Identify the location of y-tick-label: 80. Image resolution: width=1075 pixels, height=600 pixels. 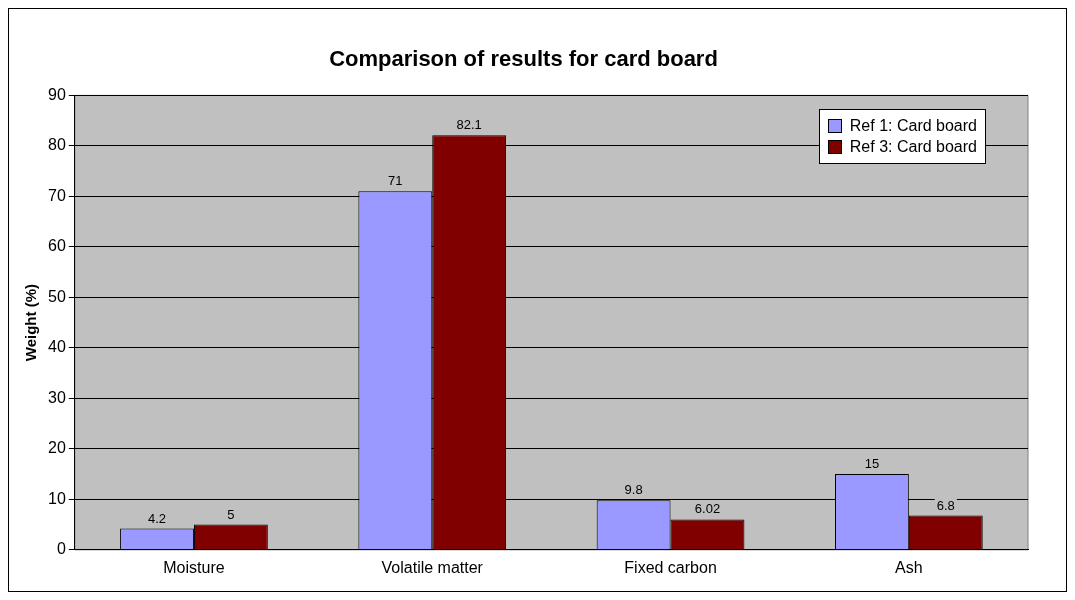
(57, 145).